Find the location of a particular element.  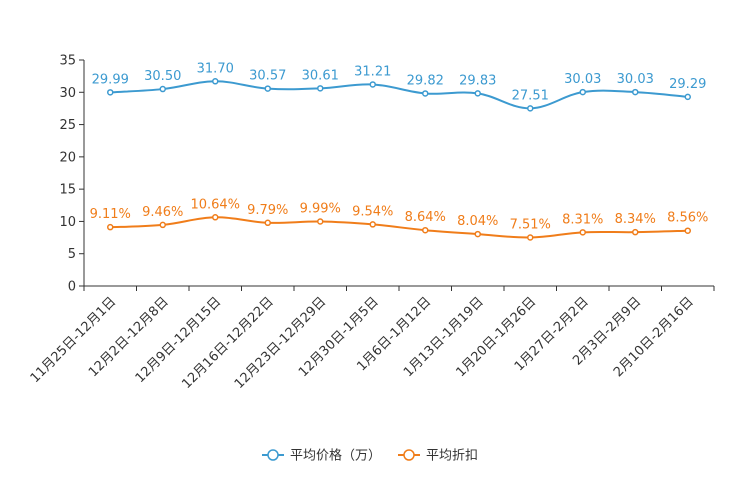

data-label: 9.54% is located at coordinates (372, 211).